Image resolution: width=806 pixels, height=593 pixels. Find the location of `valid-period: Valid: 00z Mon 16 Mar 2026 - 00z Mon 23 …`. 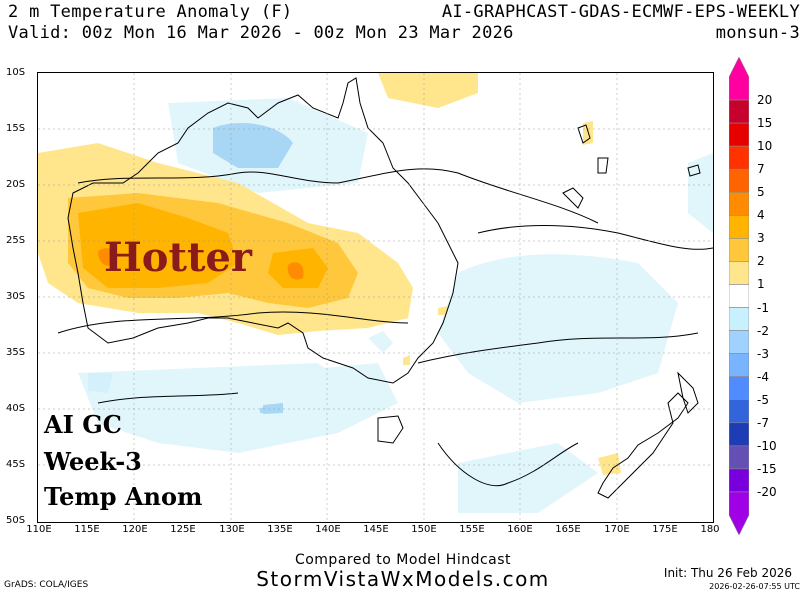

valid-period: Valid: 00z Mon 16 Mar 2026 - 00z Mon 23 … is located at coordinates (261, 33).